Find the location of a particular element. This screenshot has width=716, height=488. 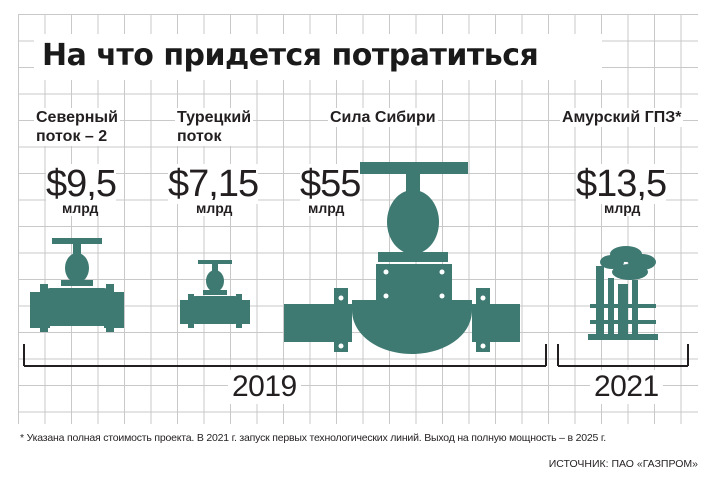

project-name-line1: Сила Сибири is located at coordinates (383, 117).